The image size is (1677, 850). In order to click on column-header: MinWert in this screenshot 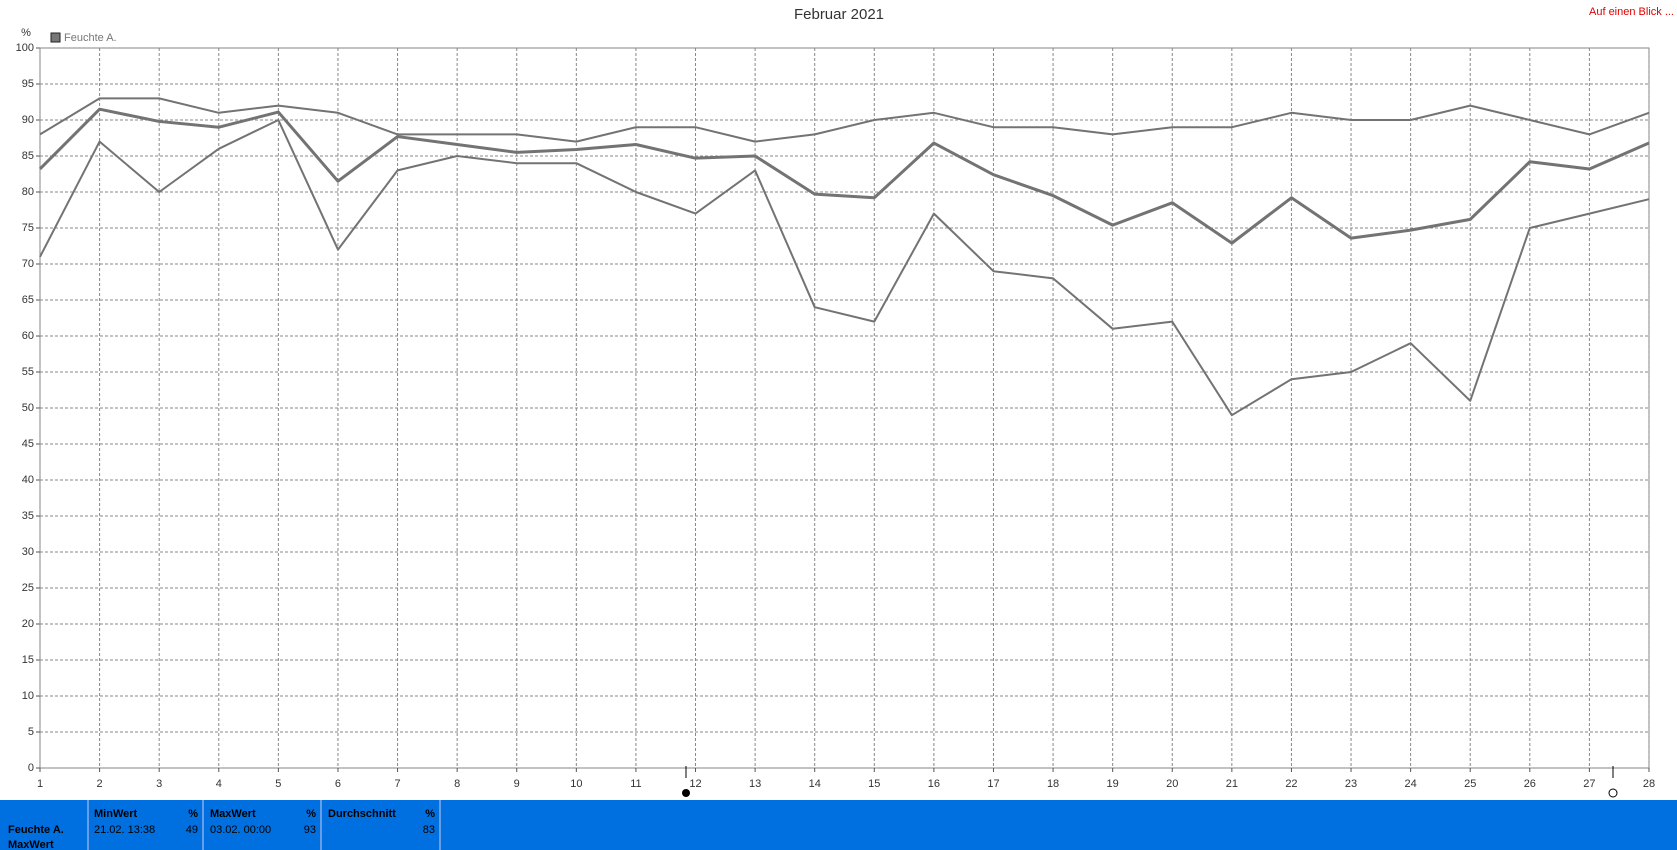, I will do `click(116, 814)`.